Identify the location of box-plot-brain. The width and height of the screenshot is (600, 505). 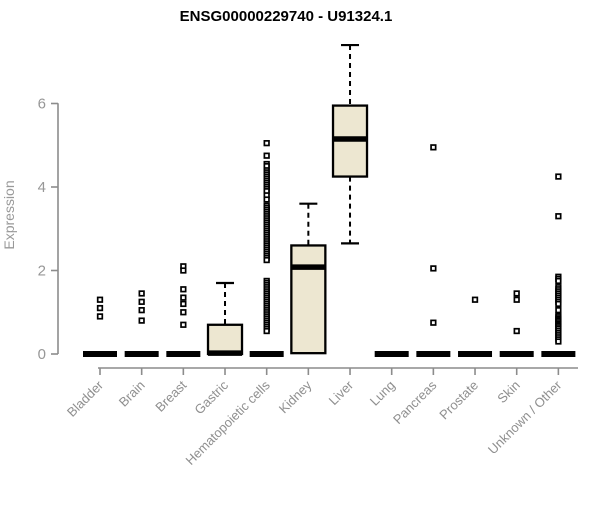
(141, 323).